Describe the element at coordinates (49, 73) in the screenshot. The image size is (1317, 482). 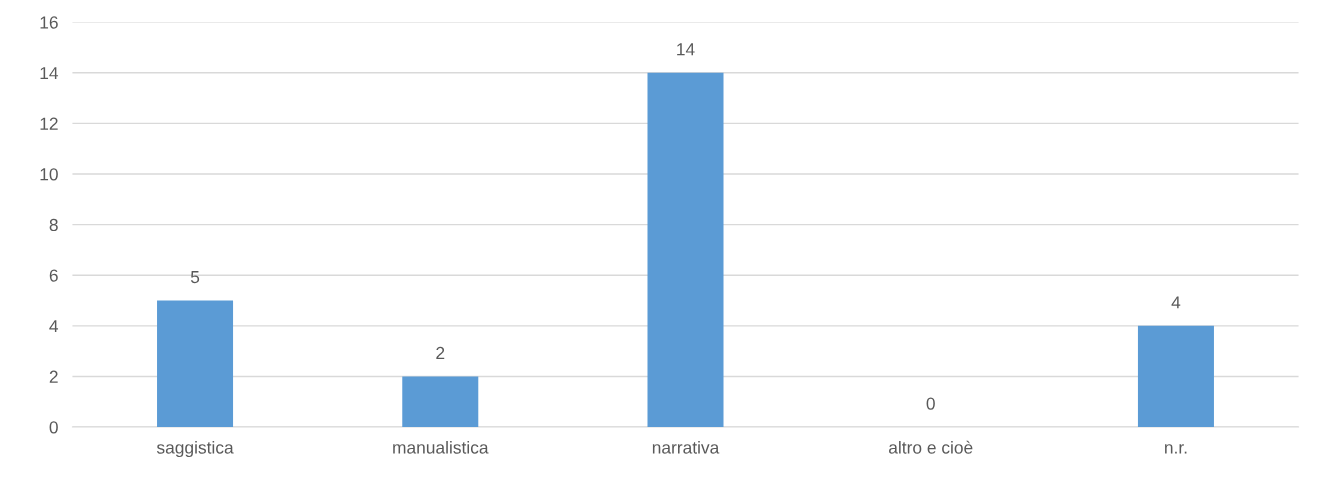
I see `y-tick-label: 14` at that location.